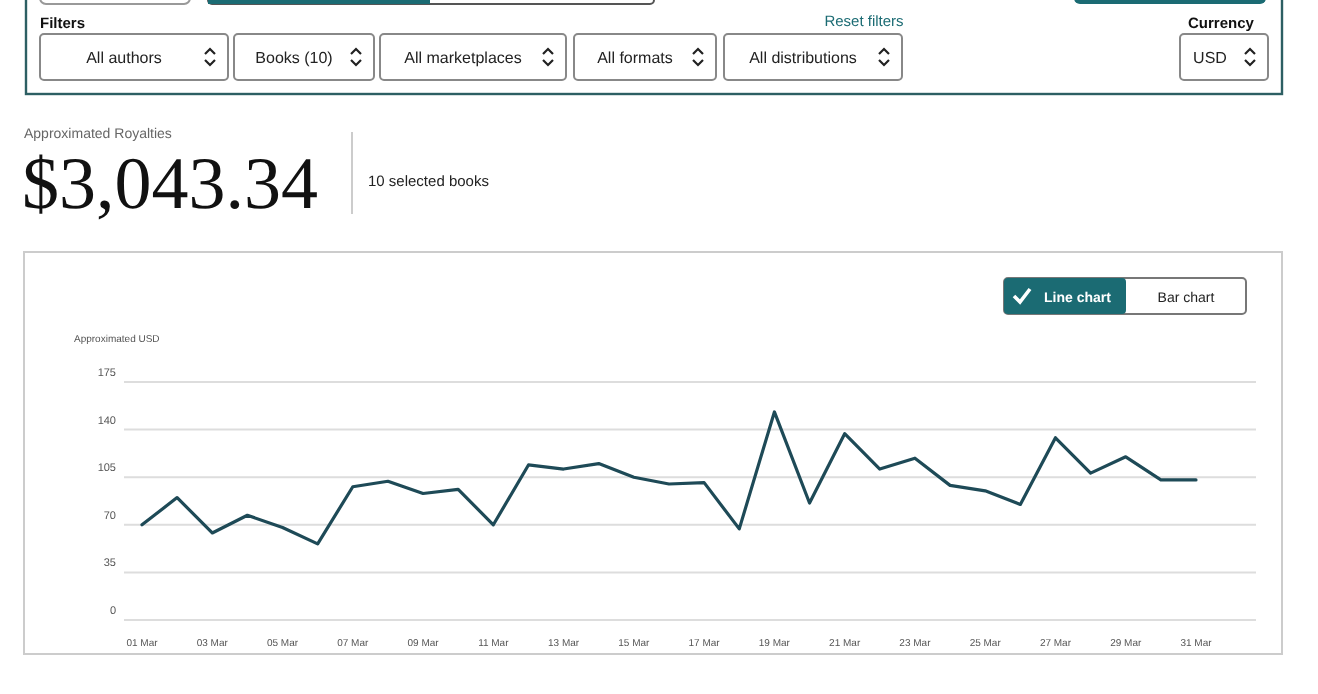 This screenshot has width=1318, height=694. What do you see at coordinates (170, 185) in the screenshot?
I see `chart-subtitle: $3,043.34` at bounding box center [170, 185].